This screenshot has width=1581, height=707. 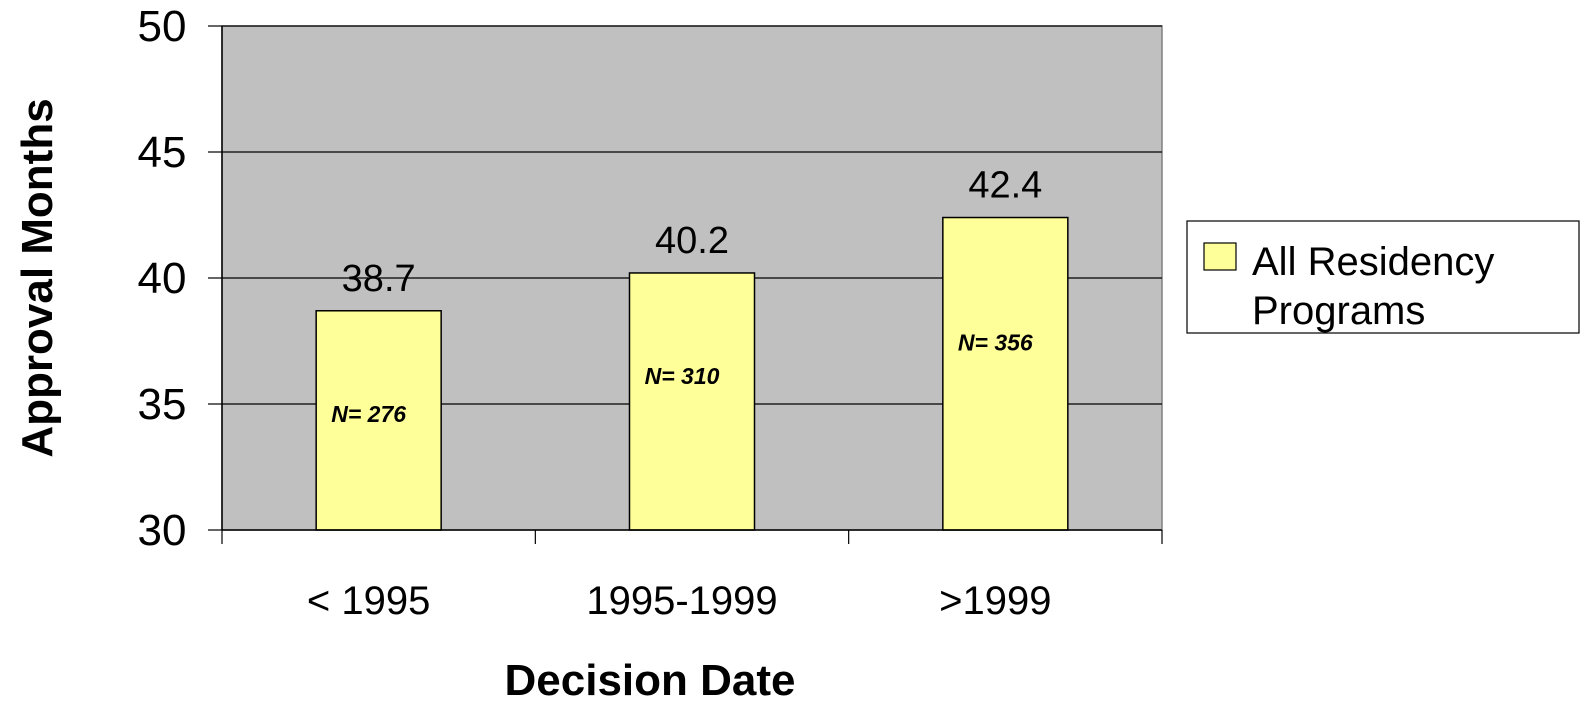 I want to click on bar-value-label: 40.2, so click(x=692, y=241).